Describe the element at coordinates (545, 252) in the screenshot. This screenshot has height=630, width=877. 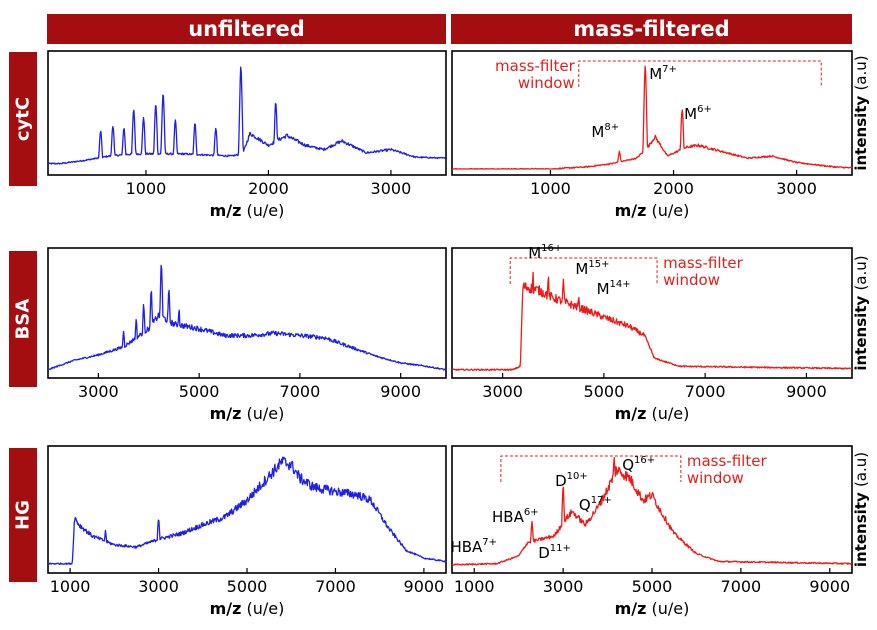
I see `peak-label: M16+` at that location.